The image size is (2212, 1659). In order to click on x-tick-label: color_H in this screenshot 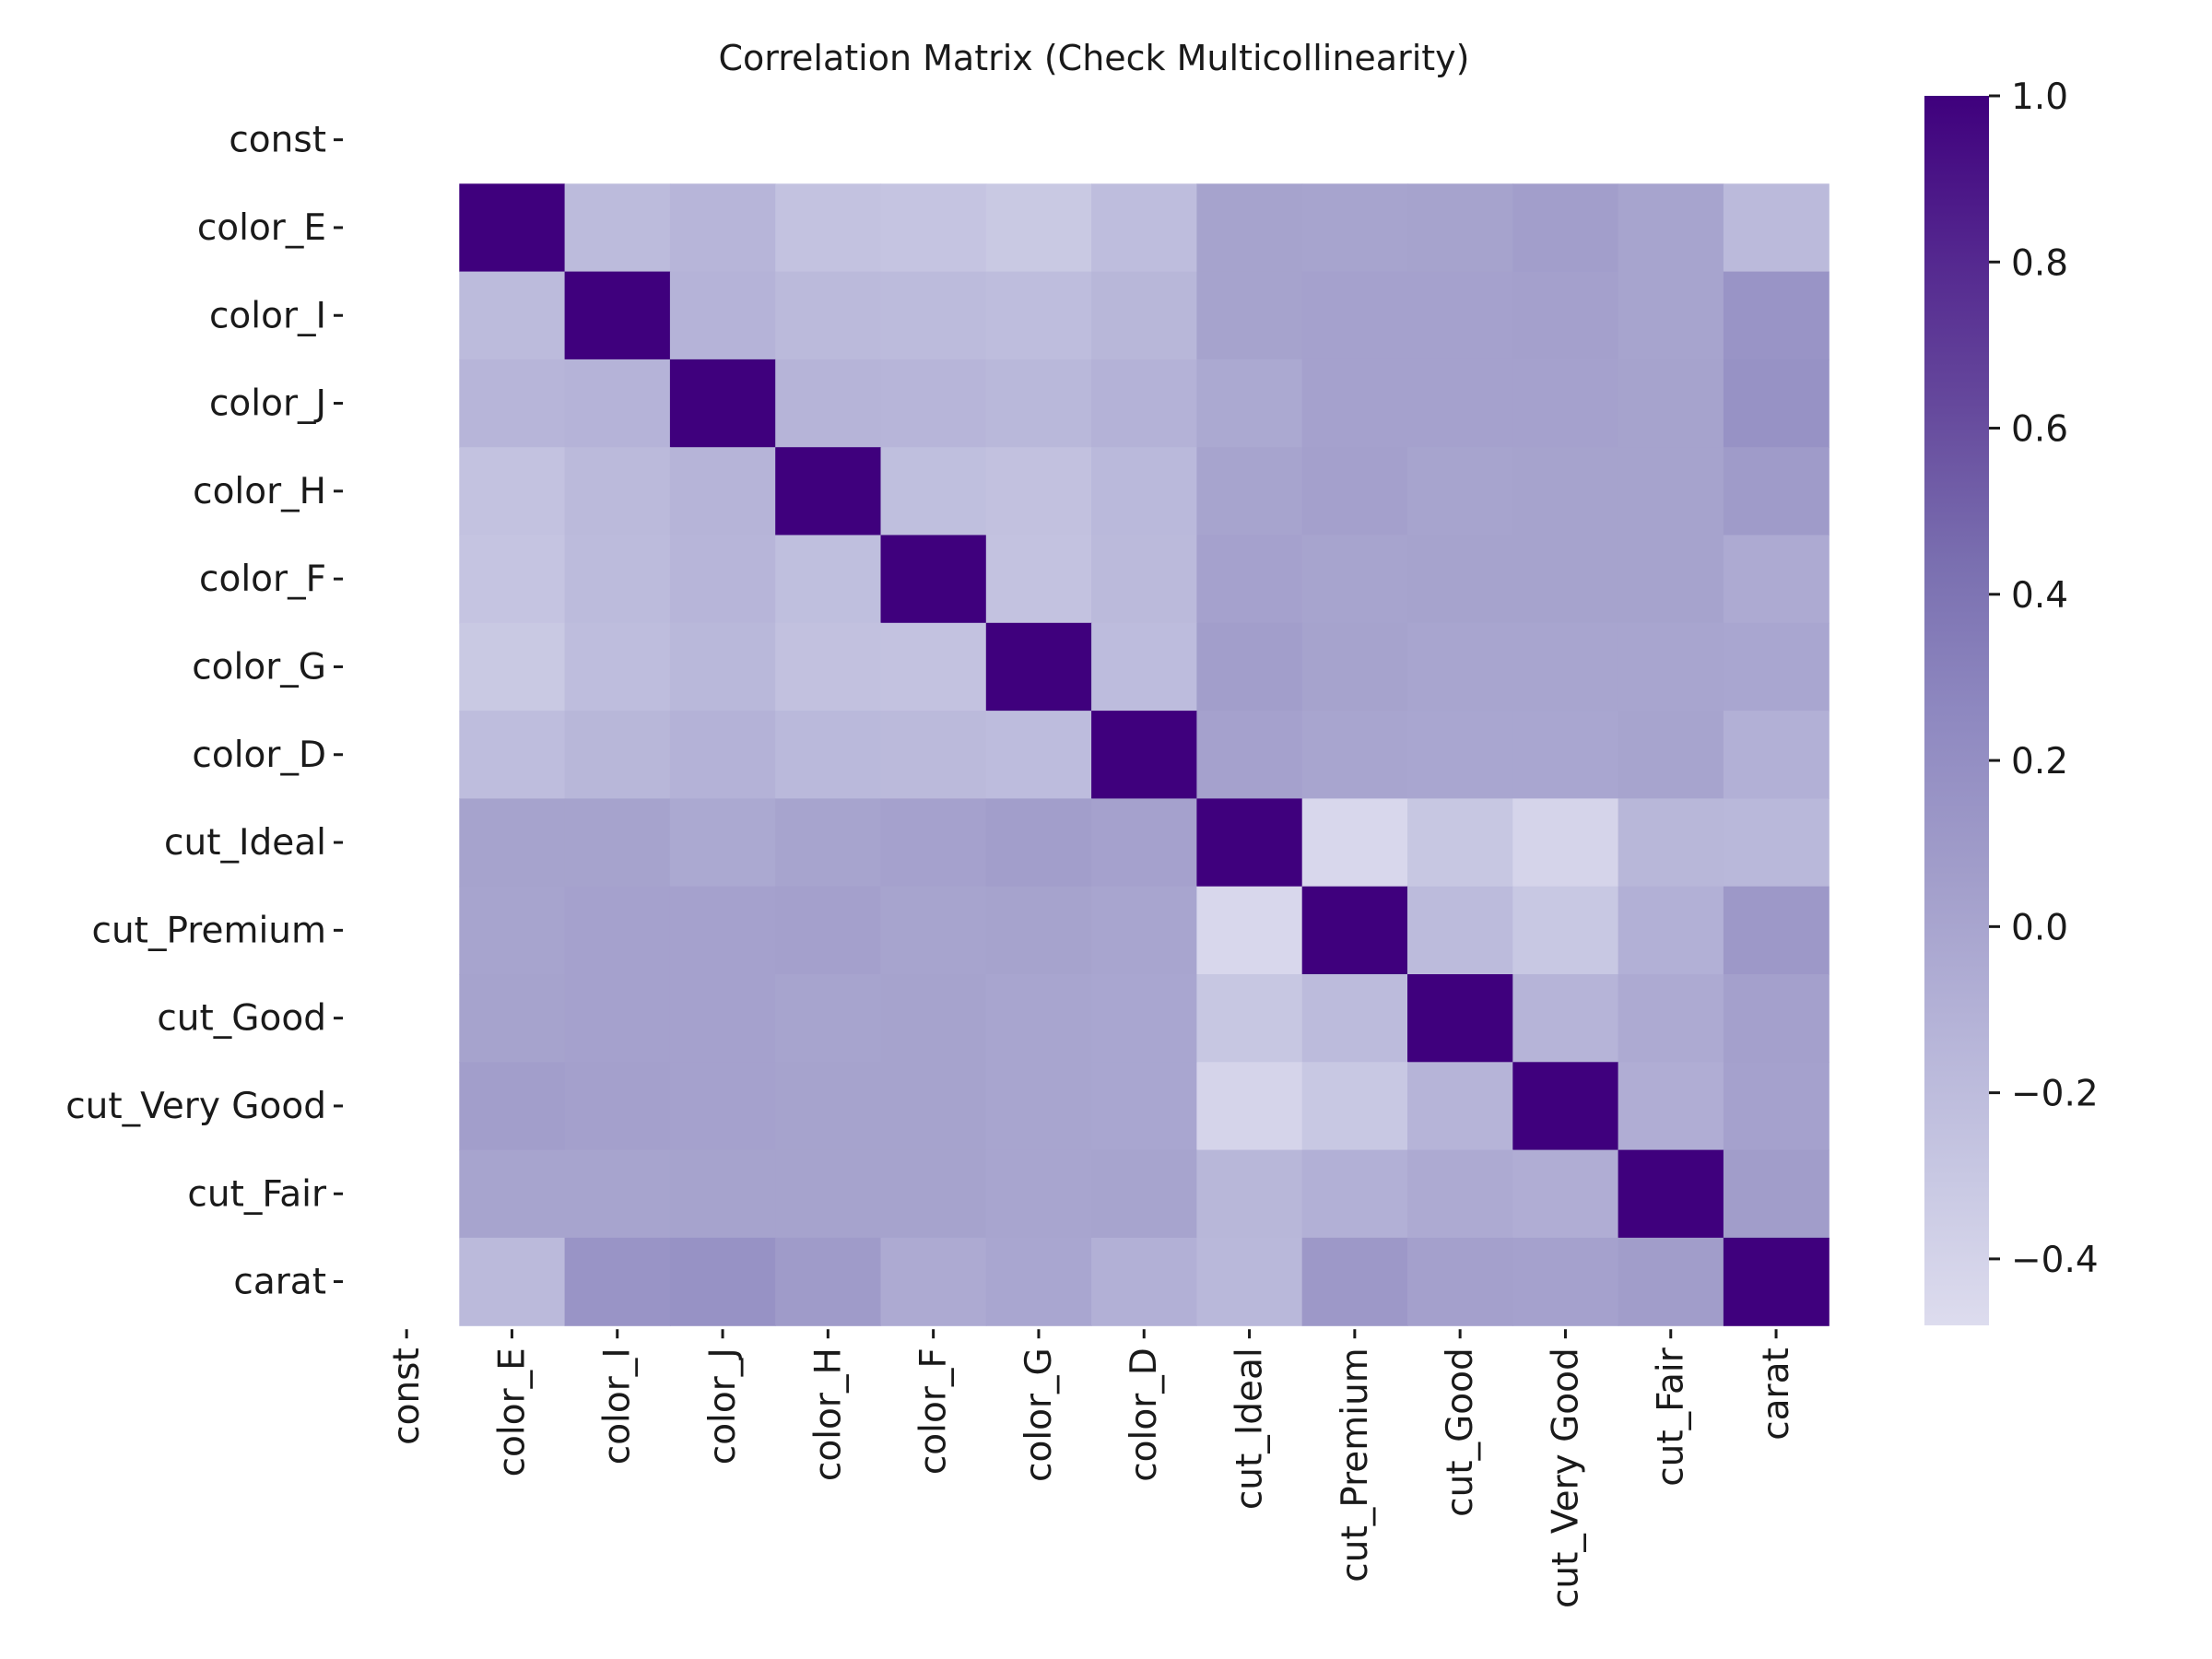, I will do `click(828, 1414)`.